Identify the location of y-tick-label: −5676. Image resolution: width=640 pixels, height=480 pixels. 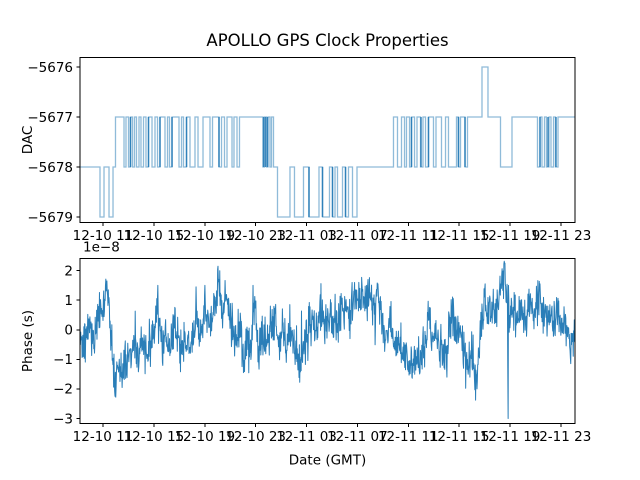
(50, 68).